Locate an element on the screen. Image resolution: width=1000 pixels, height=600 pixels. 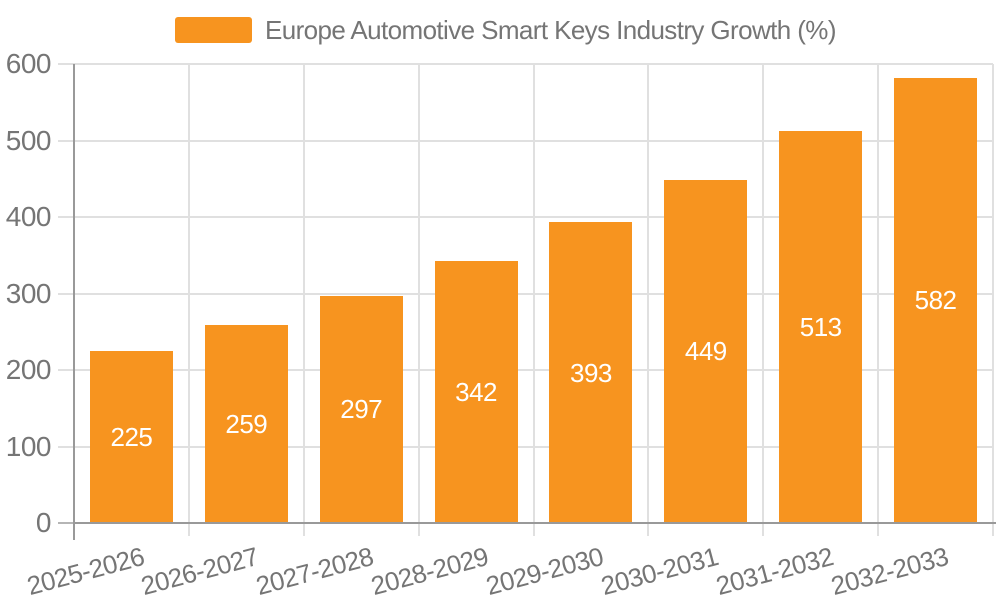
x-axis-line is located at coordinates (534, 523).